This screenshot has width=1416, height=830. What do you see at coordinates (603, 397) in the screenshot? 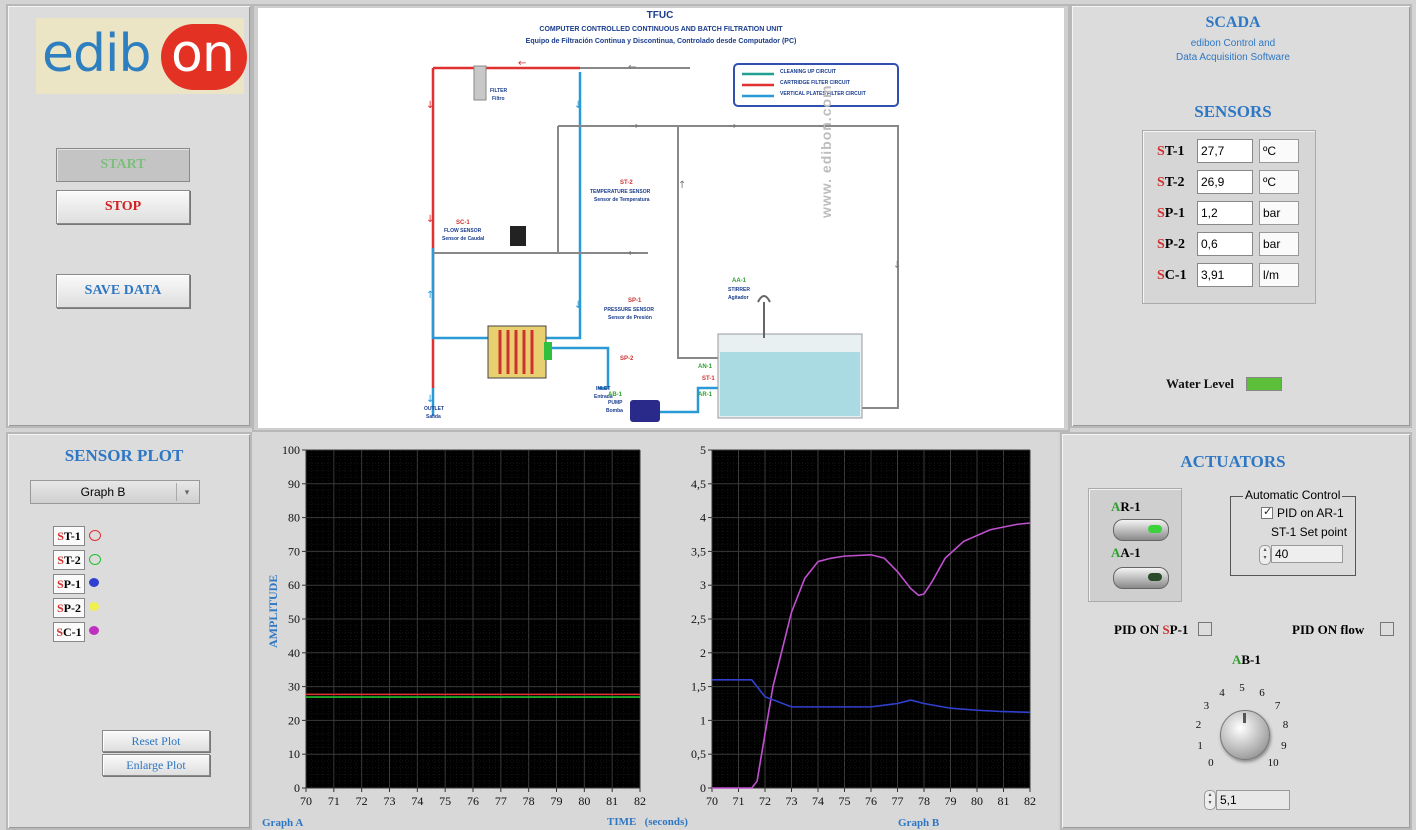
I see `inlet-label-es: Entrada` at bounding box center [603, 397].